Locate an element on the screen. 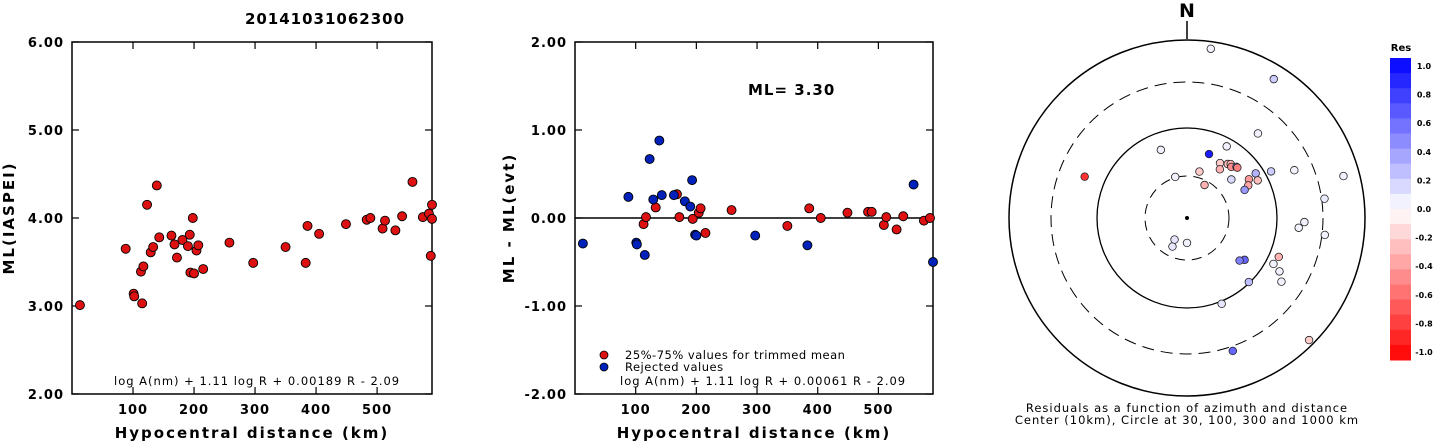  legend-marker-rejected is located at coordinates (604, 367).